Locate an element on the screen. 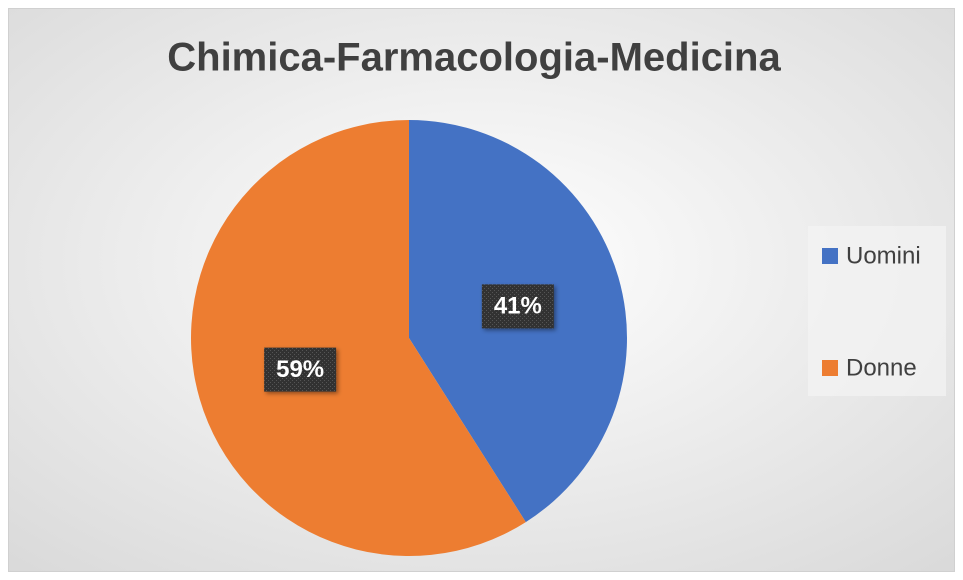 The image size is (963, 580). data-label: 59% is located at coordinates (300, 369).